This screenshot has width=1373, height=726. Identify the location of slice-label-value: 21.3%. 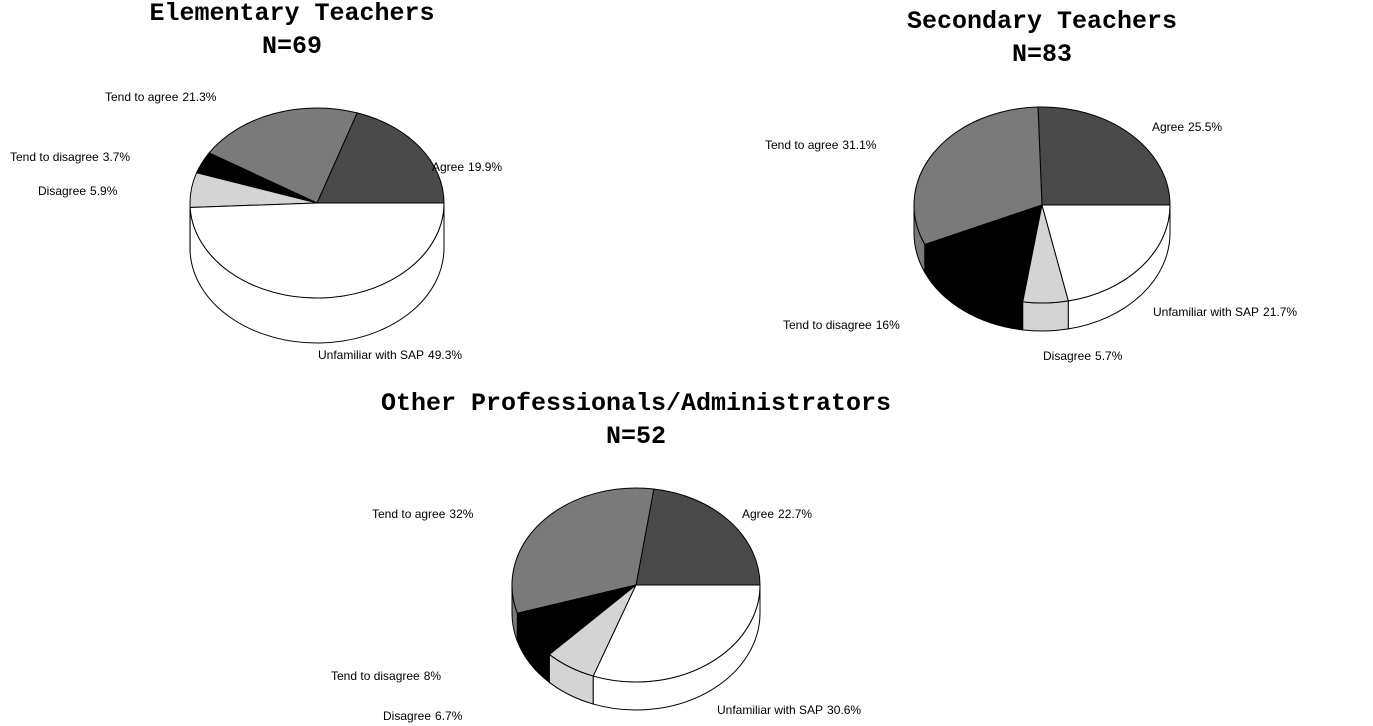
(199, 97).